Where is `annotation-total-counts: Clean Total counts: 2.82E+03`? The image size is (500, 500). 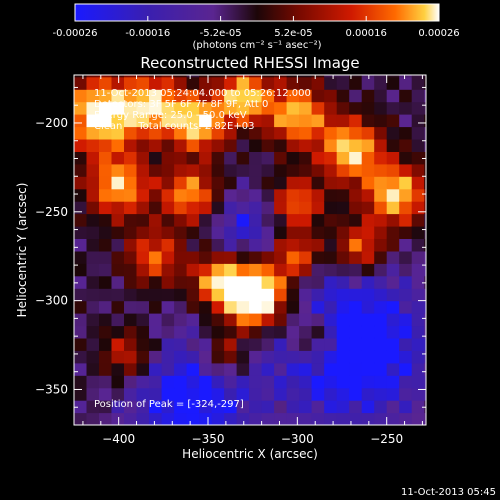 annotation-total-counts: Clean Total counts: 2.82E+03 is located at coordinates (174, 126).